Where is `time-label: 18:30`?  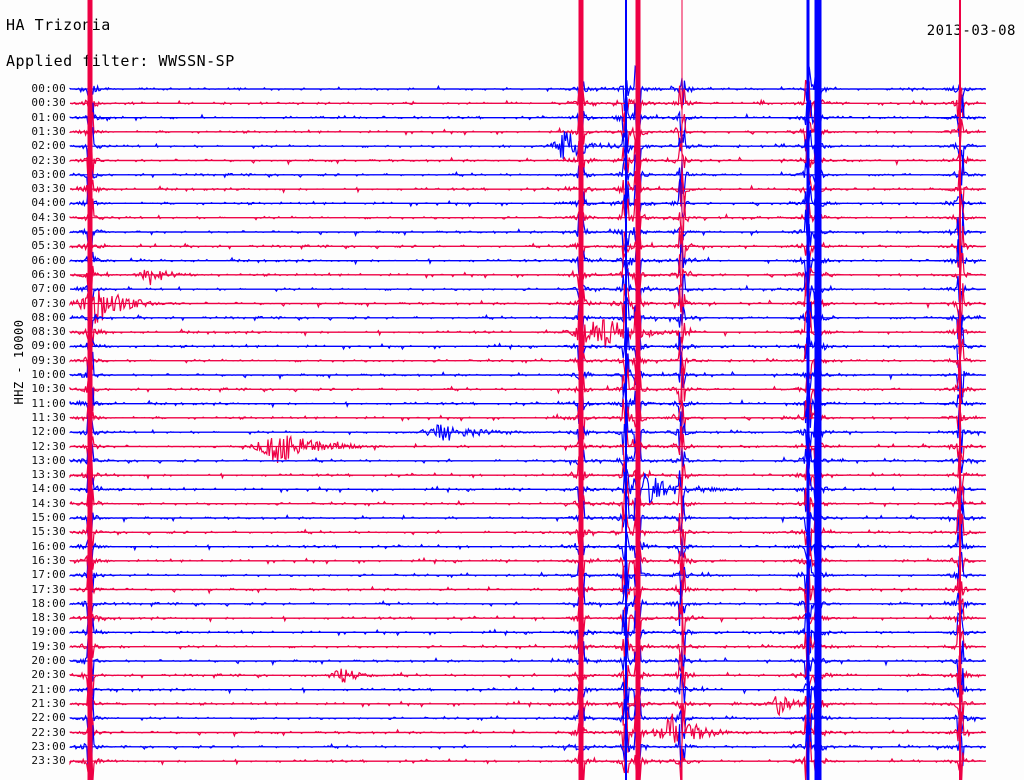
time-label: 18:30 is located at coordinates (48, 618).